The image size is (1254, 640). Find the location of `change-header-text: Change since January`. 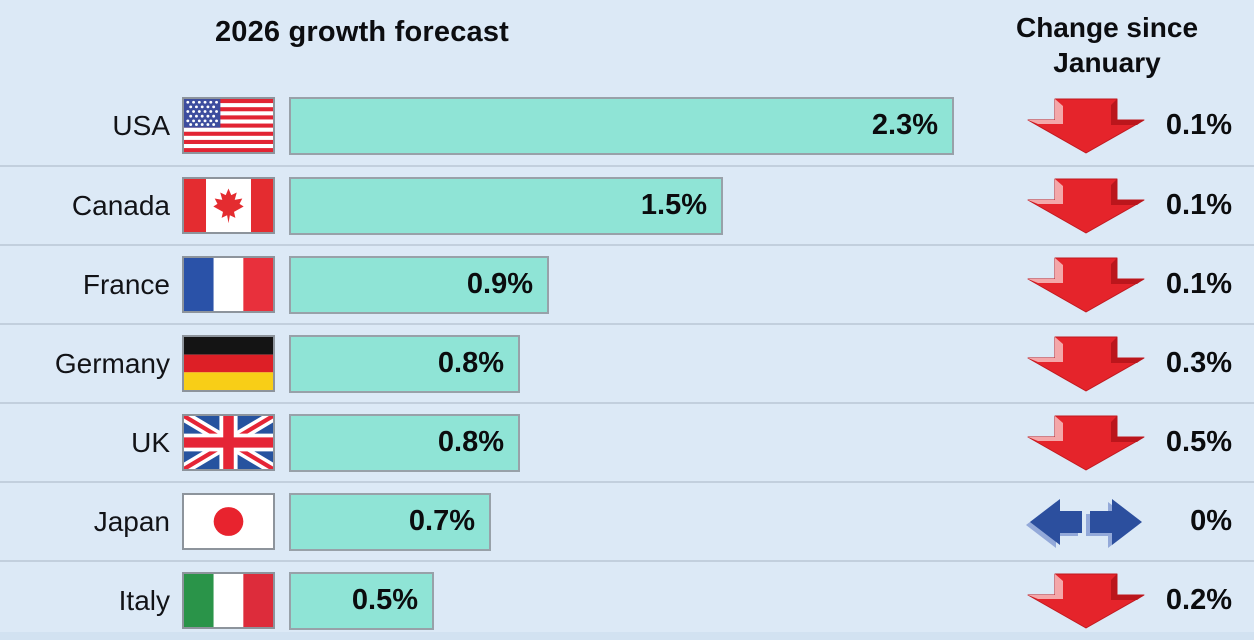

change-header-text: Change since January is located at coordinates (1107, 45).